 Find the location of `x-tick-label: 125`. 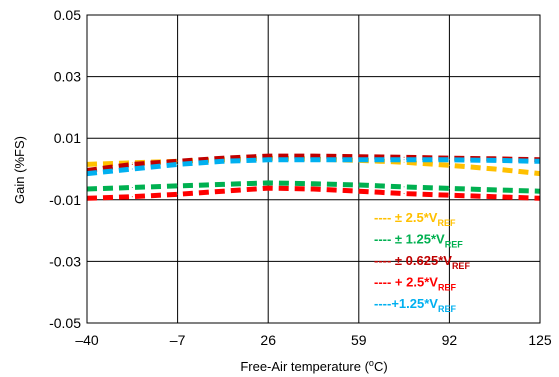

x-tick-label: 125 is located at coordinates (540, 340).